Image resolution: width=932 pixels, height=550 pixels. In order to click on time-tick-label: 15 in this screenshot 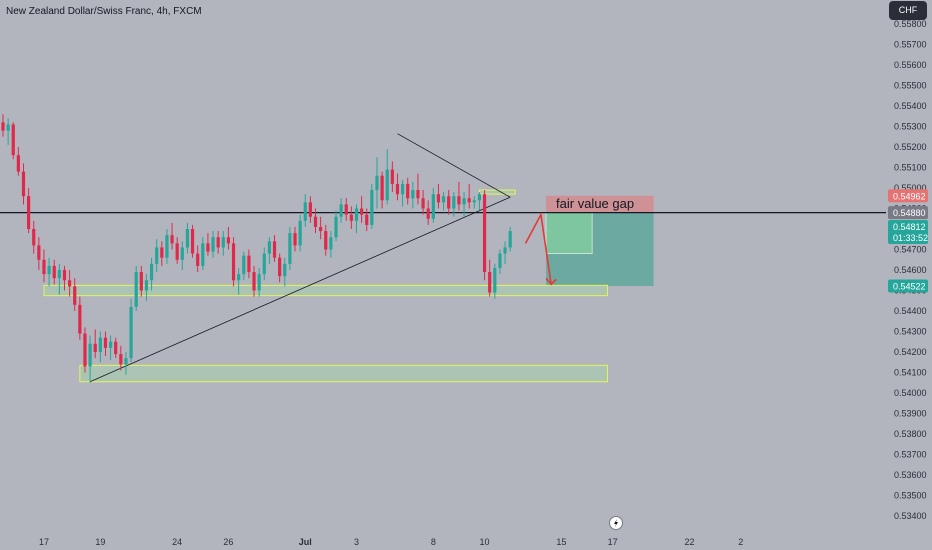, I will do `click(561, 542)`.